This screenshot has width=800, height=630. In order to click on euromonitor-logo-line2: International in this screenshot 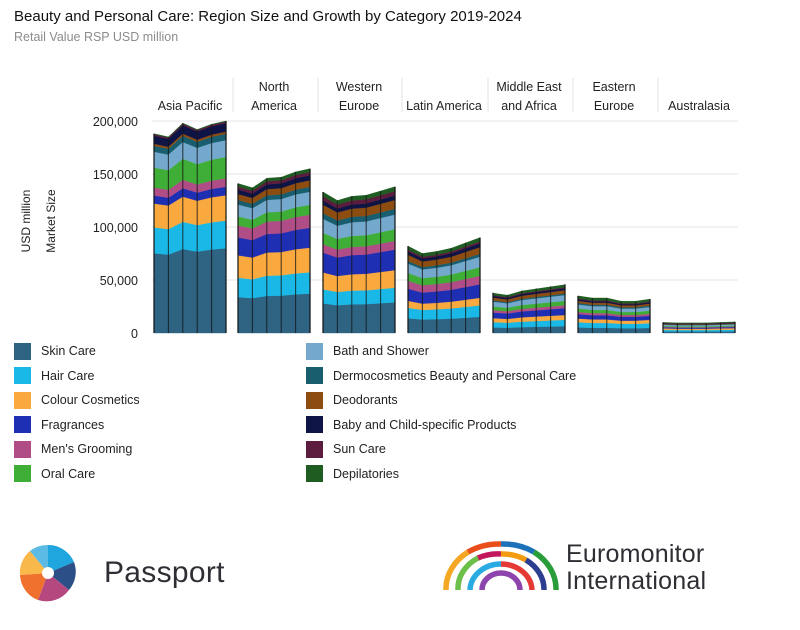, I will do `click(636, 581)`.